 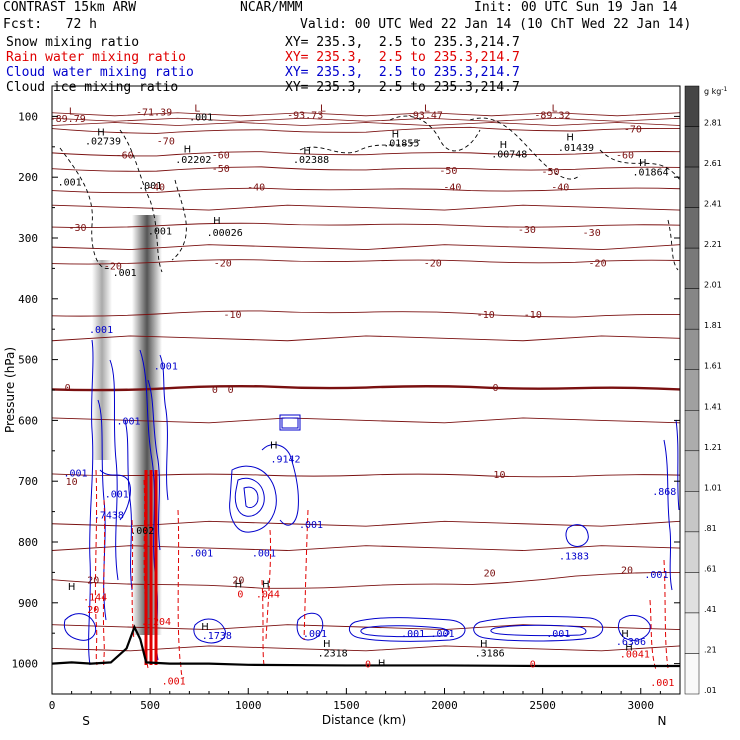 What do you see at coordinates (576, 148) in the screenshot?
I see `mixing-ratio-label: .01439` at bounding box center [576, 148].